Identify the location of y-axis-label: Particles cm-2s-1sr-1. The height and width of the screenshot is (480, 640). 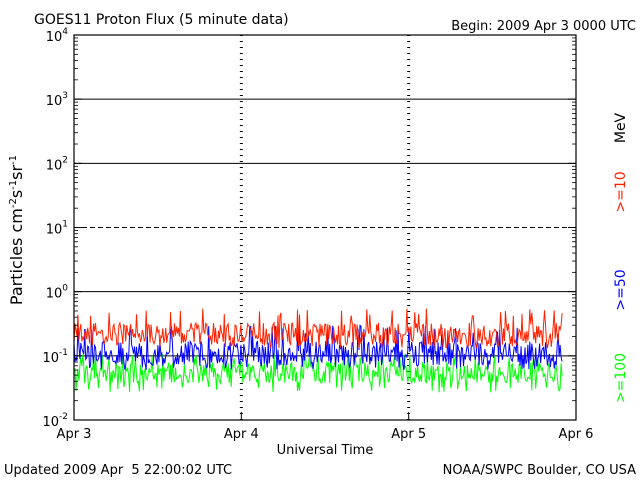
(16, 230).